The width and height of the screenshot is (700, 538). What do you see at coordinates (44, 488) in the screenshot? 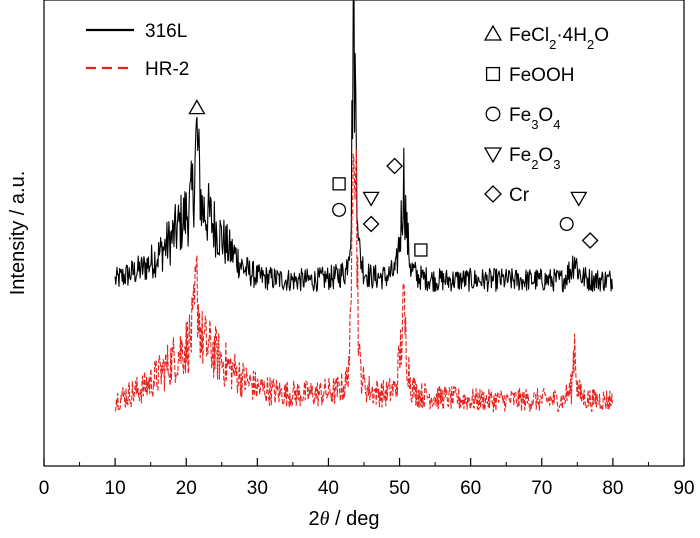
I see `x-tick-label: 0` at bounding box center [44, 488].